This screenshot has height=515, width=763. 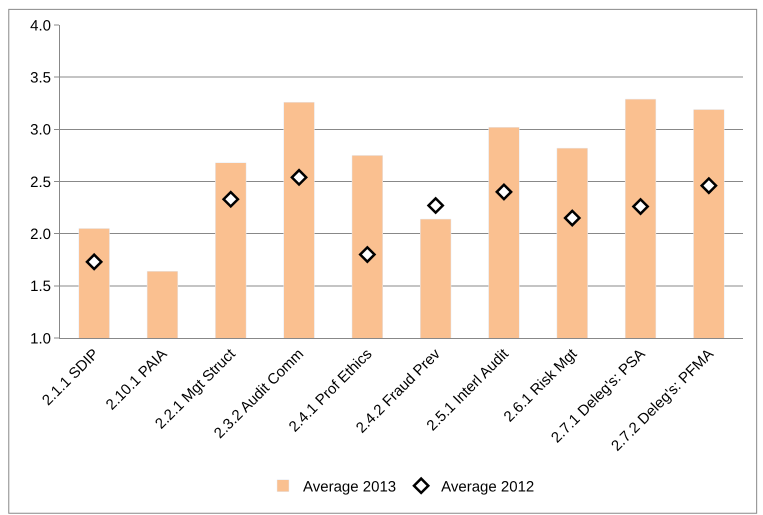 What do you see at coordinates (349, 487) in the screenshot?
I see `legend-label: Average 2013` at bounding box center [349, 487].